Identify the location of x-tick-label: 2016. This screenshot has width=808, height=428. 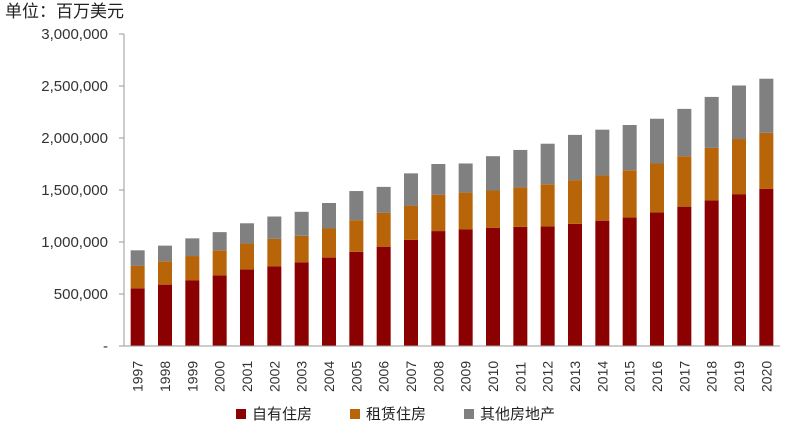
(657, 376).